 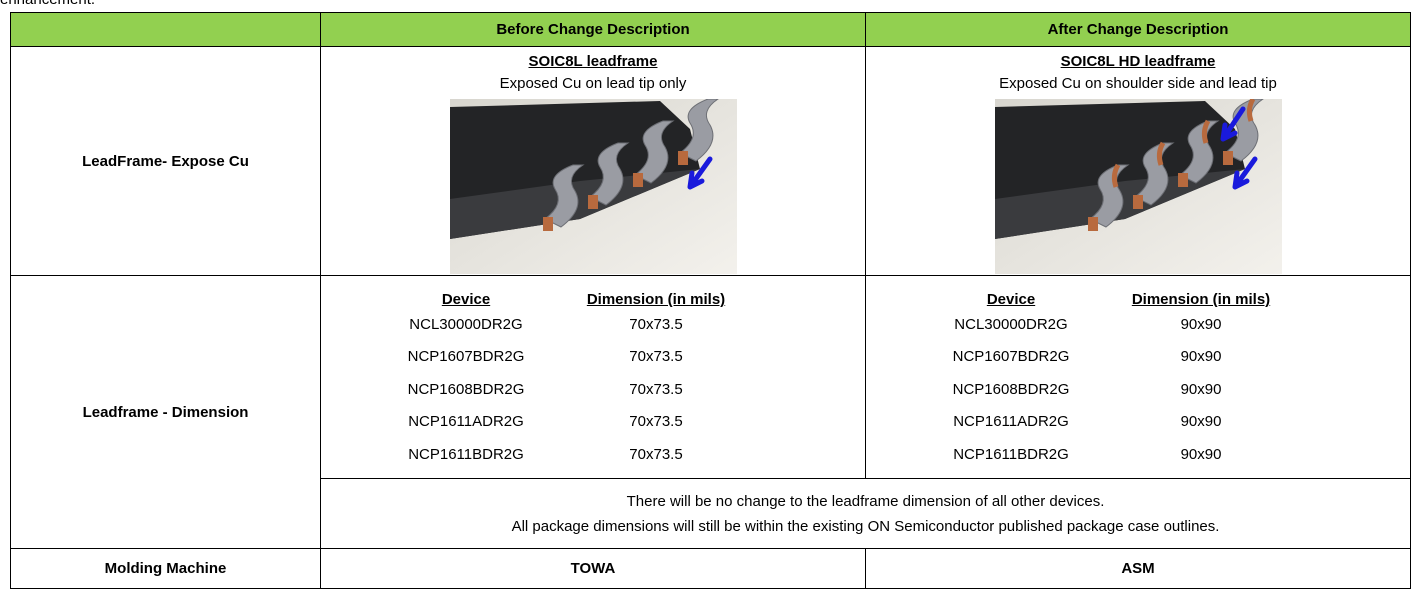 What do you see at coordinates (593, 568) in the screenshot?
I see `machine-before: TOWA` at bounding box center [593, 568].